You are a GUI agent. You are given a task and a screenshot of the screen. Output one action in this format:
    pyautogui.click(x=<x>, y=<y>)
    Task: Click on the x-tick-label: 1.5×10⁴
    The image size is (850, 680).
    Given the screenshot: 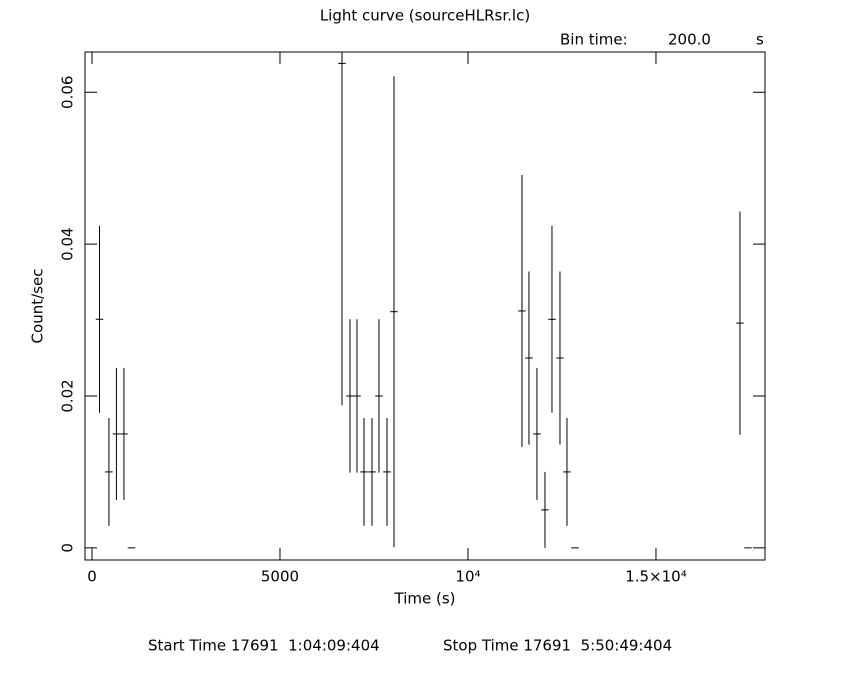 What is the action you would take?
    pyautogui.click(x=656, y=577)
    